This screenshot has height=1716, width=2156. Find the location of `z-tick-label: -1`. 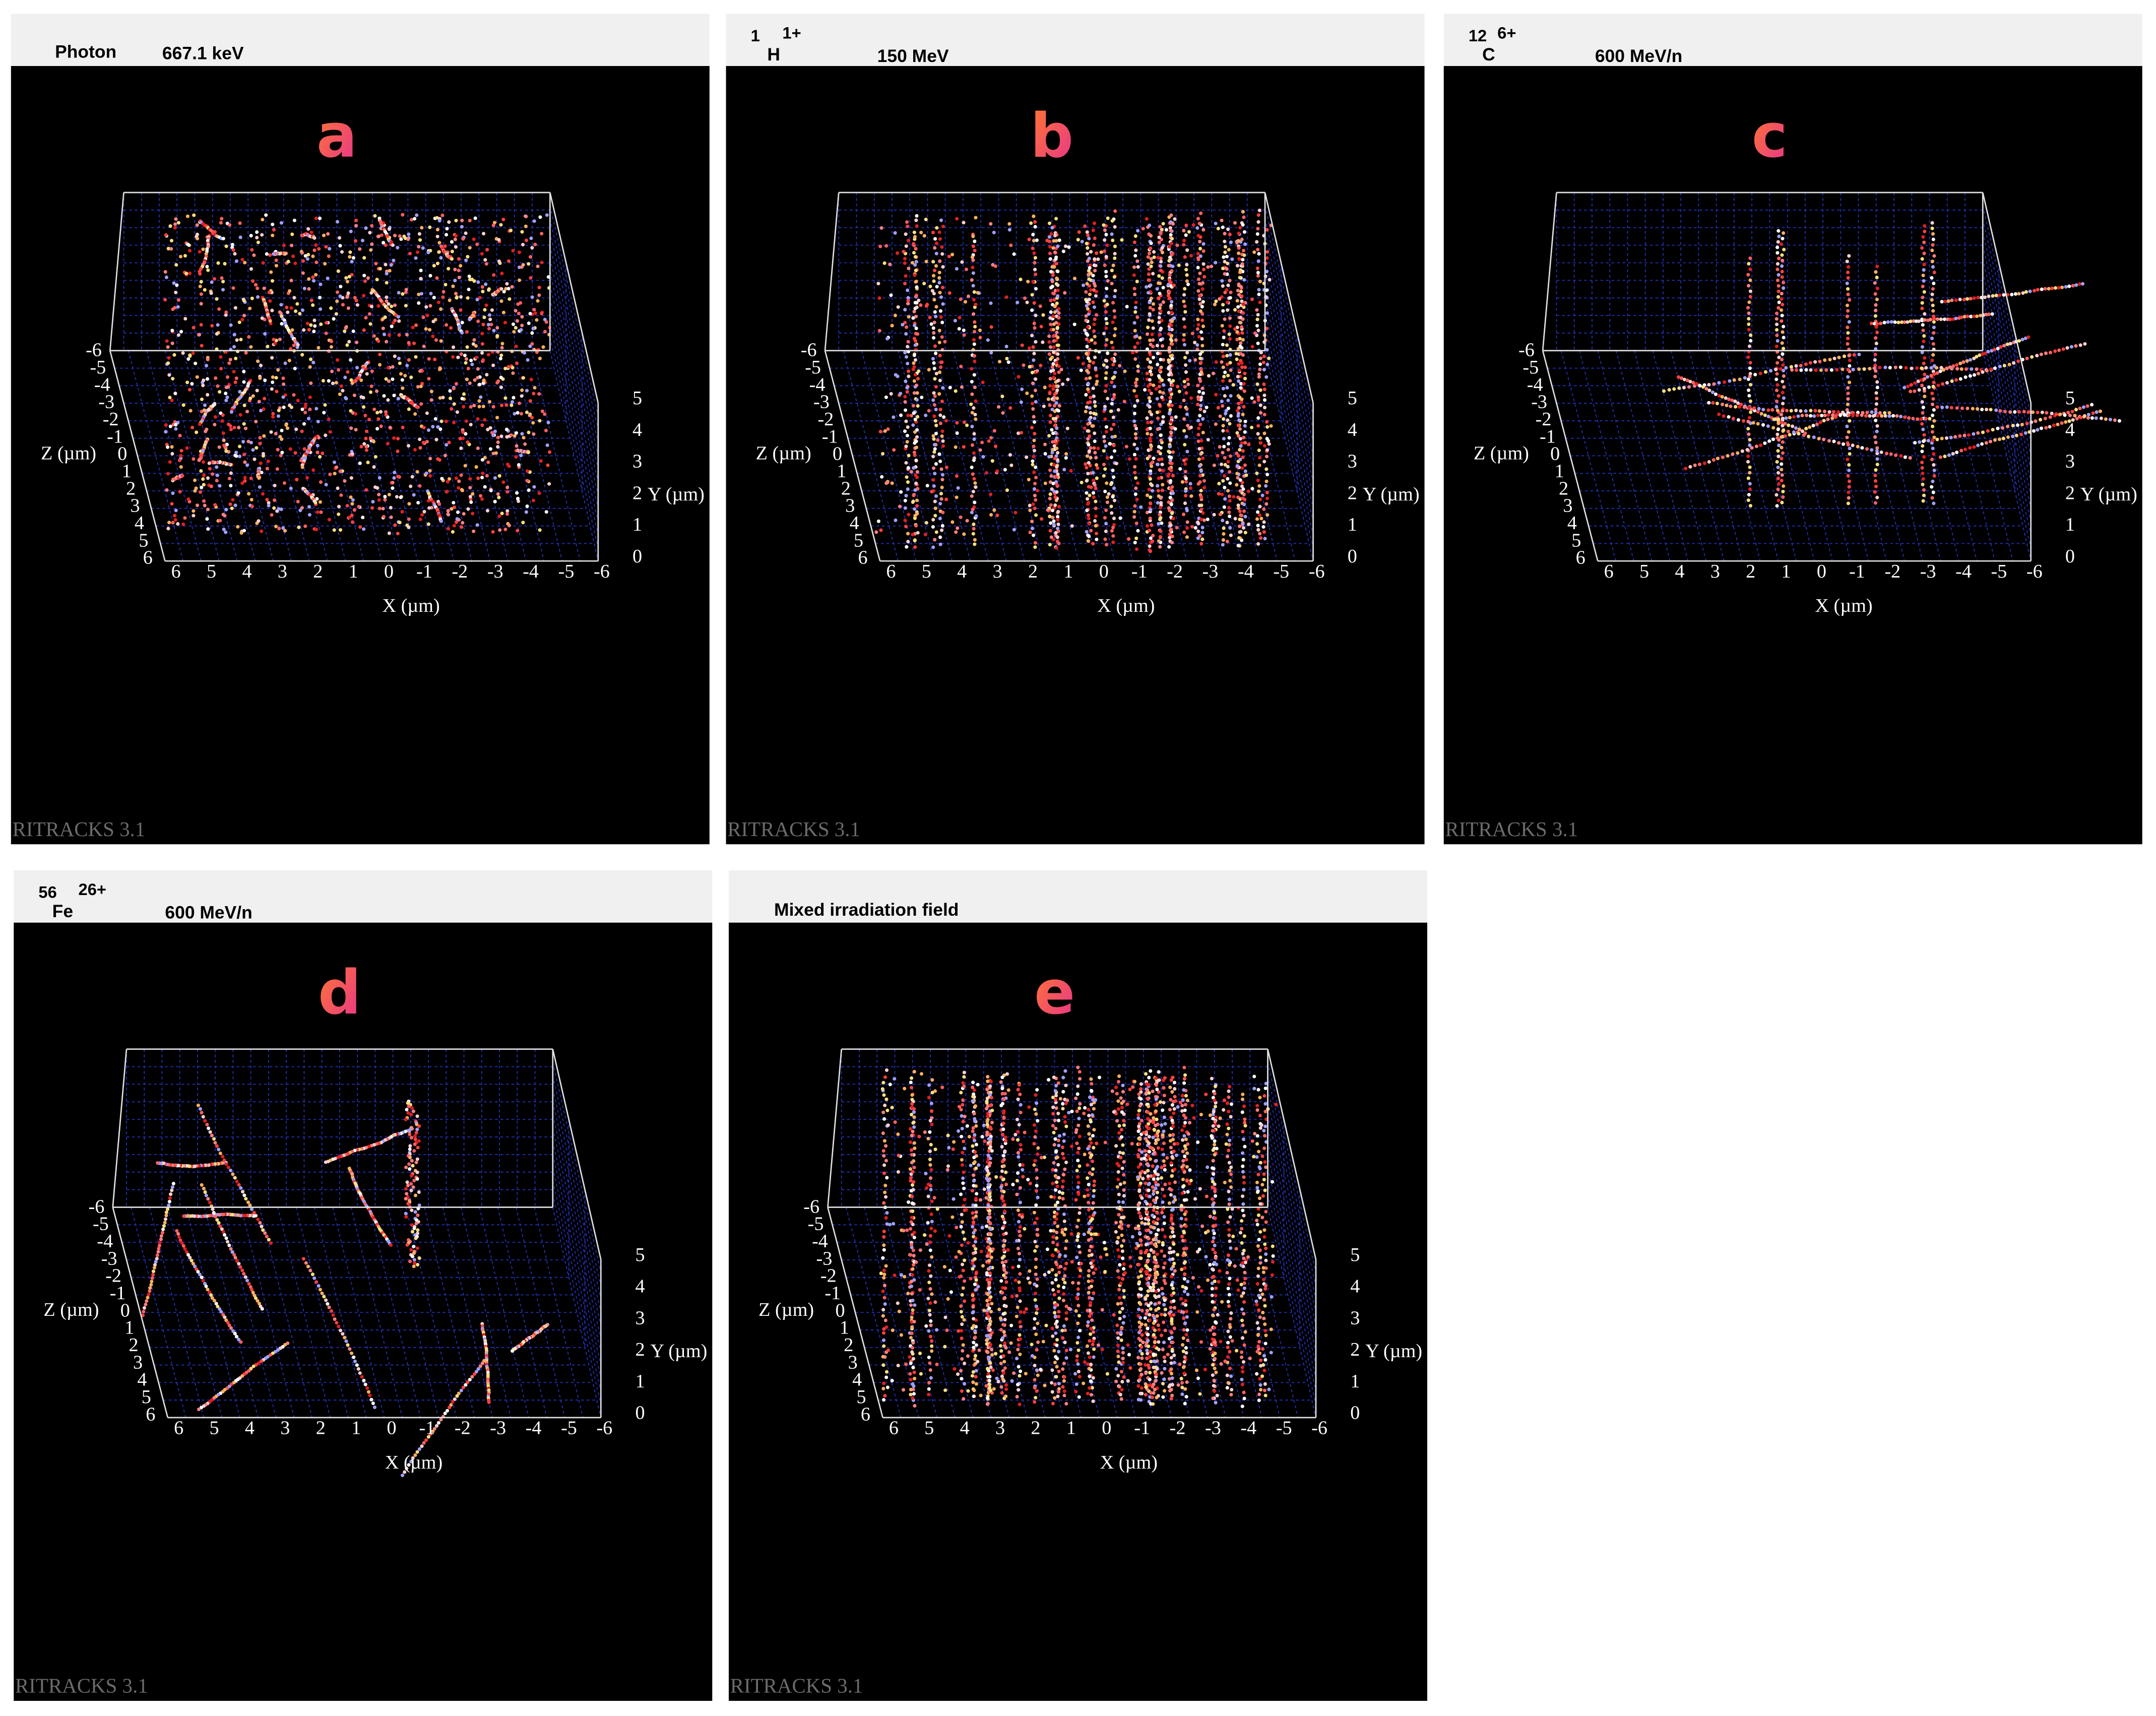

z-tick-label: -1 is located at coordinates (115, 436).